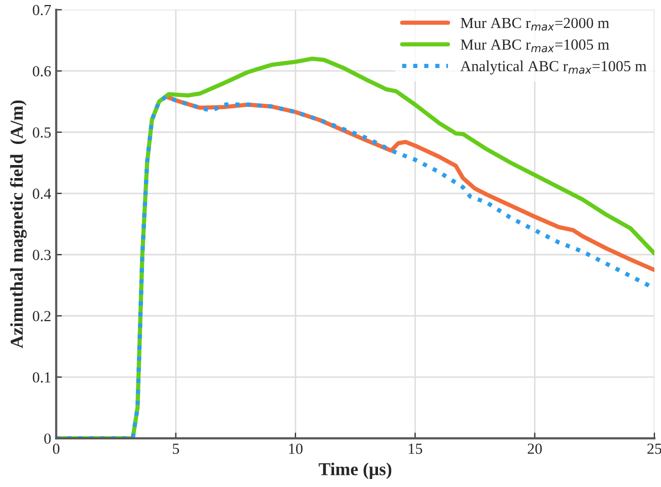 Image resolution: width=661 pixels, height=487 pixels. Describe the element at coordinates (535, 449) in the screenshot. I see `x-tick-label: 20` at that location.